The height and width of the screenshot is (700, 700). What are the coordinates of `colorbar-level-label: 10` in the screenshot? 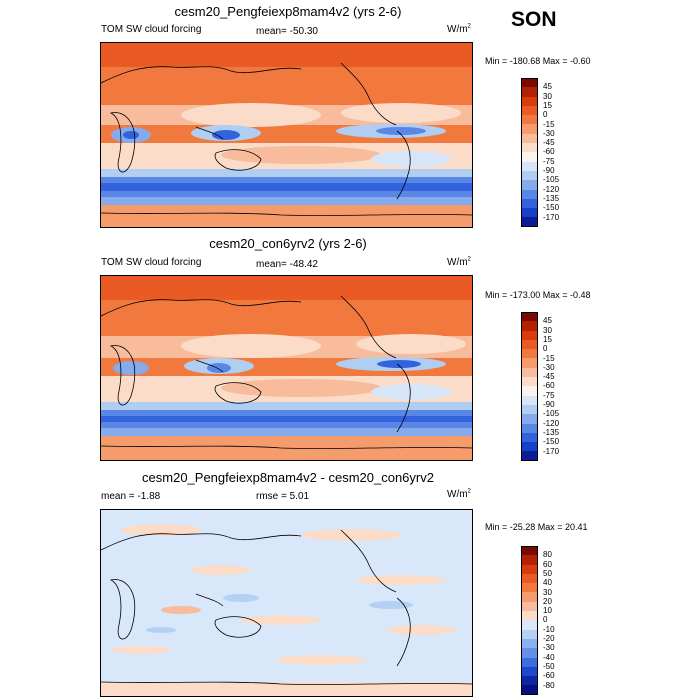 It's located at (547, 611).